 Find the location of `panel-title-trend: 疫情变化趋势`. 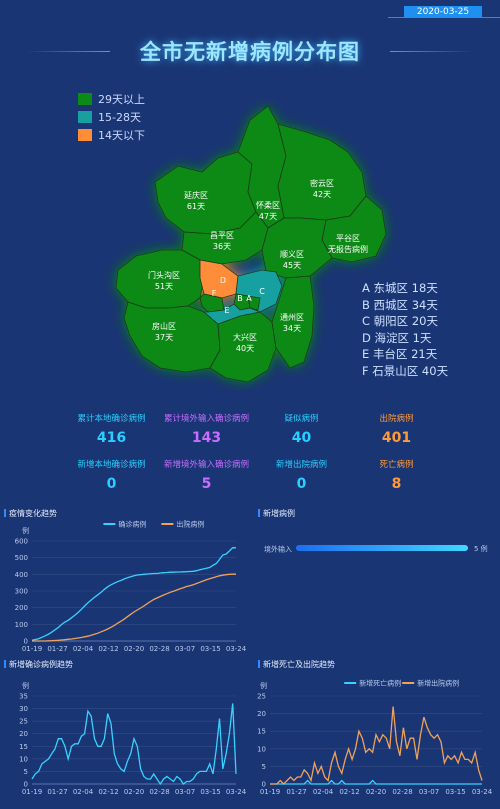

panel-title-trend: 疫情变化趋势 is located at coordinates (33, 513).